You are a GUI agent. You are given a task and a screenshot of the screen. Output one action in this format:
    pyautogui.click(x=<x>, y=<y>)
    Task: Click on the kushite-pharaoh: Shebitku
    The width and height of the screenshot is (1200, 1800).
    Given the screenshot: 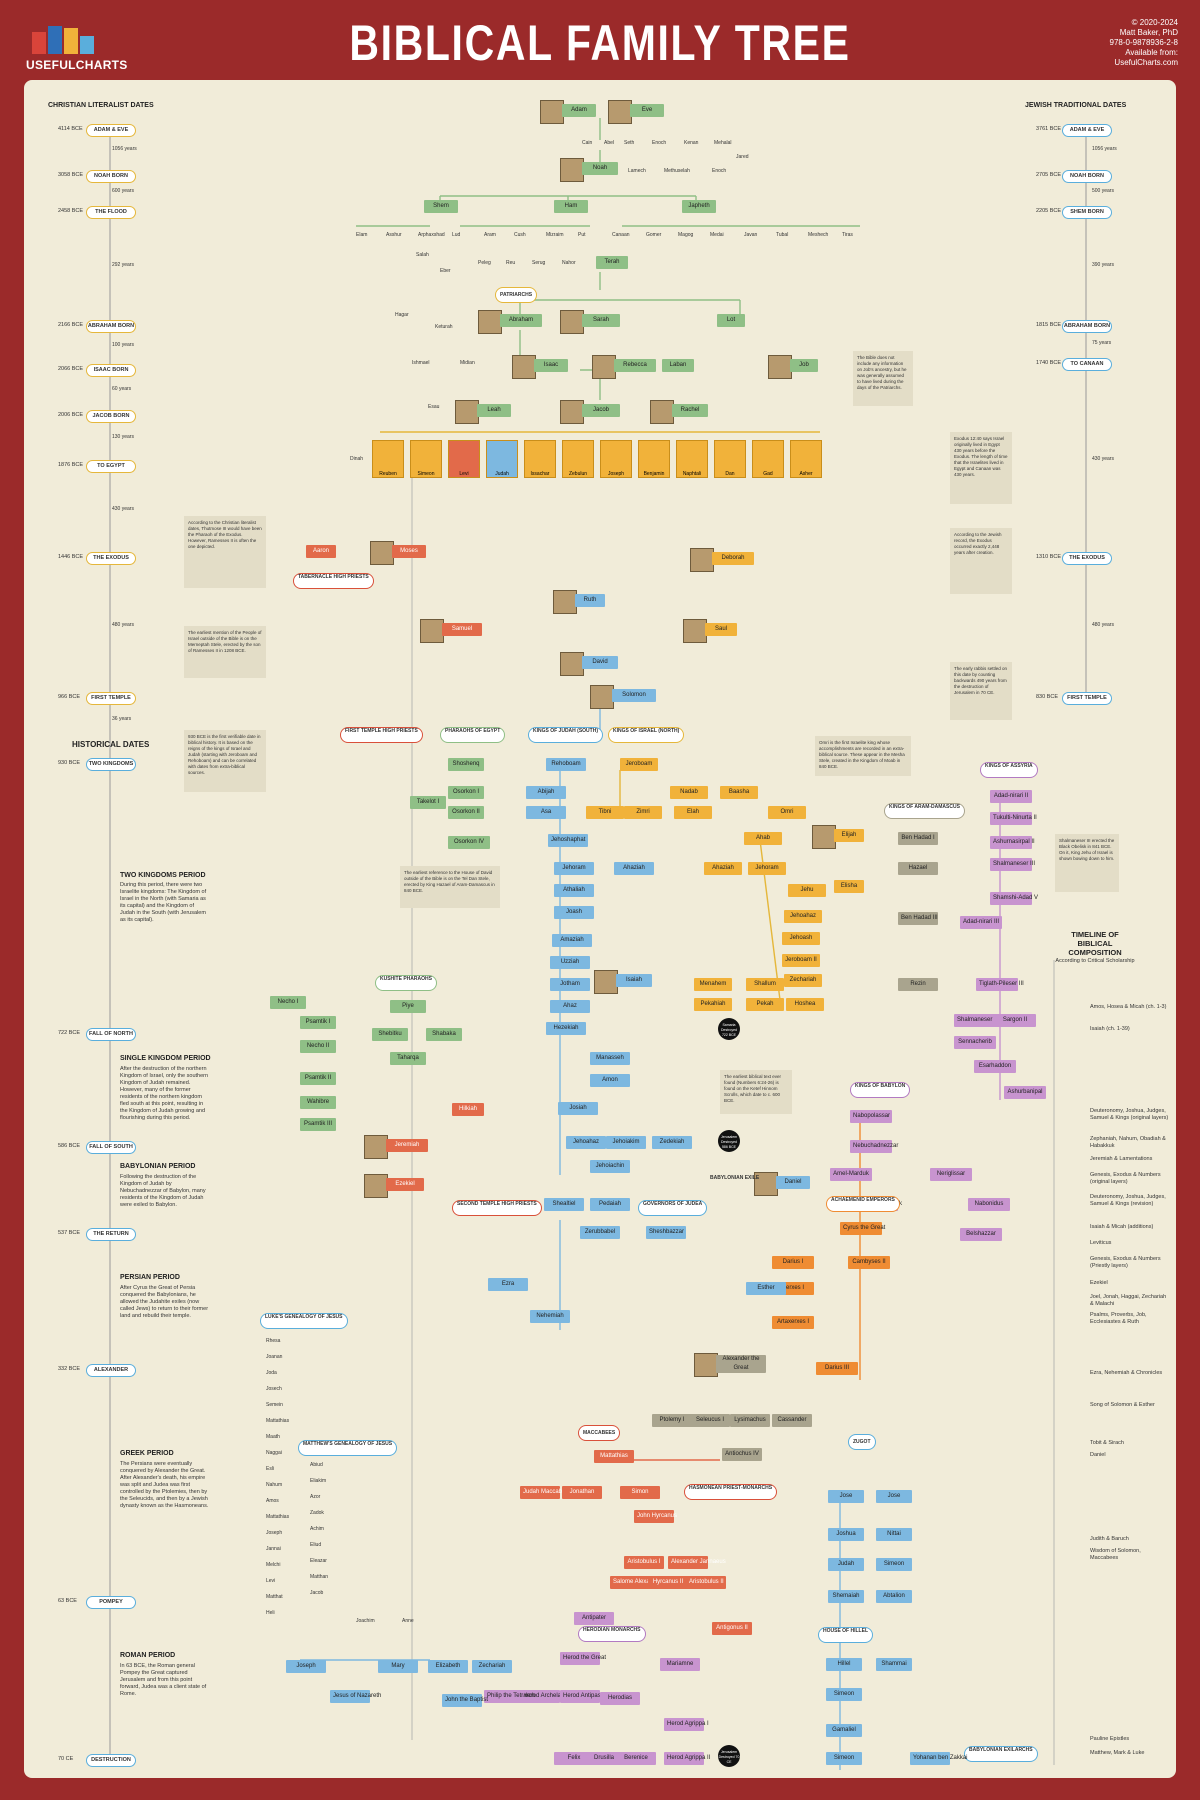 What is the action you would take?
    pyautogui.click(x=390, y=1034)
    